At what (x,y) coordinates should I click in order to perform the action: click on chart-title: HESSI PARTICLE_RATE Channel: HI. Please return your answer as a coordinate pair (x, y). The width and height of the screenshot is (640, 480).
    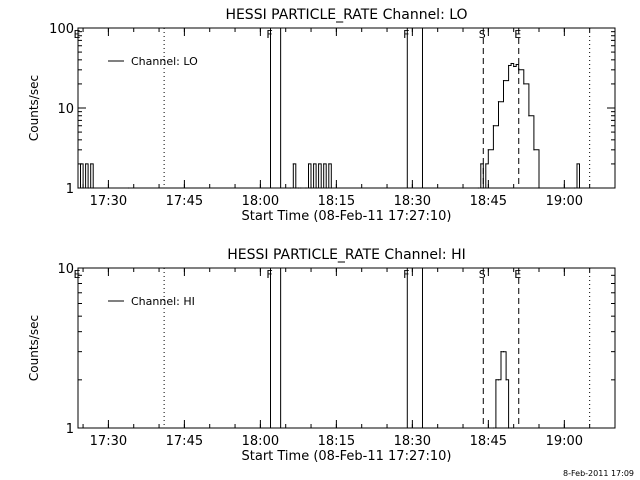
    Looking at the image, I should click on (346, 255).